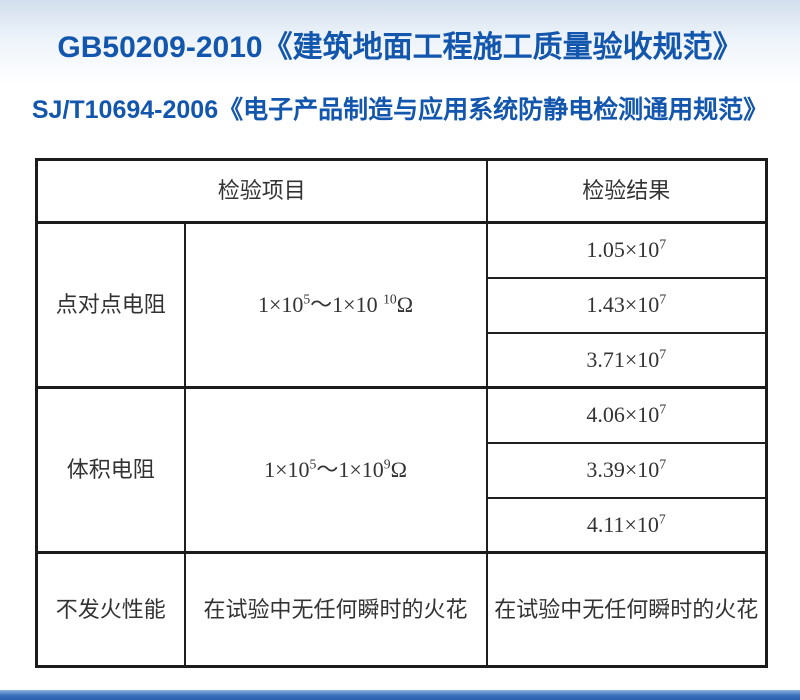 This screenshot has height=700, width=800. I want to click on result-cell: 4.11×107, so click(626, 525).